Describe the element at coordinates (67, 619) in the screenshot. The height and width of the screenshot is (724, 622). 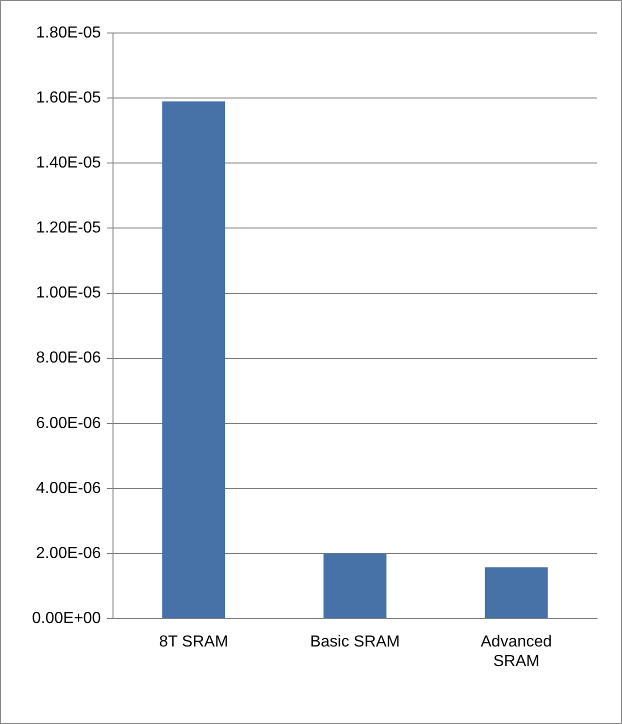
I see `y-tick-label: 0.00E+00` at that location.